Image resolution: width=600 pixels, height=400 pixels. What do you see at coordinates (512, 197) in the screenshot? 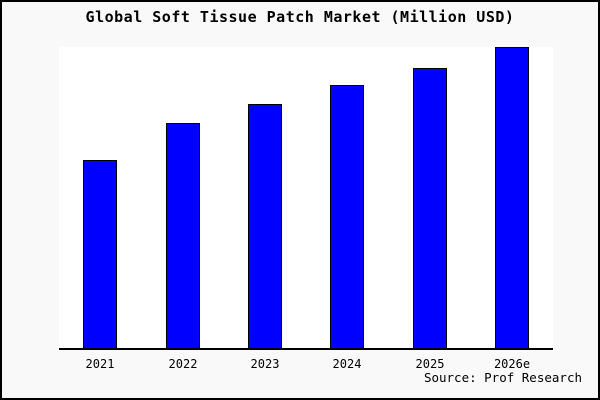
I see `bar-2026e` at bounding box center [512, 197].